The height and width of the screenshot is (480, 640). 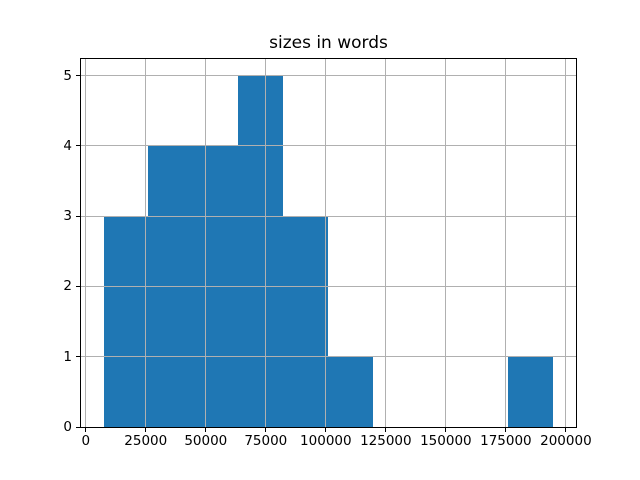 What do you see at coordinates (67, 427) in the screenshot?
I see `y-axis-tick-label: 0` at bounding box center [67, 427].